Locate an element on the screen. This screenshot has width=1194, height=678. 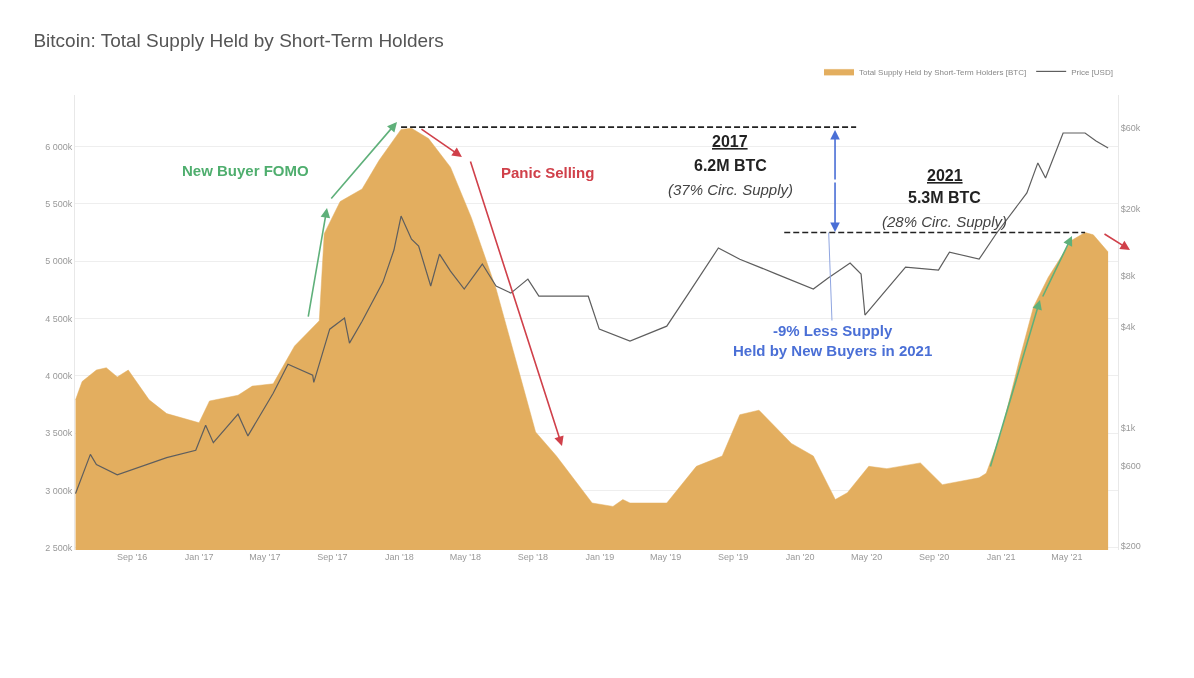
x-tick-label: Jan '18 is located at coordinates (399, 557).